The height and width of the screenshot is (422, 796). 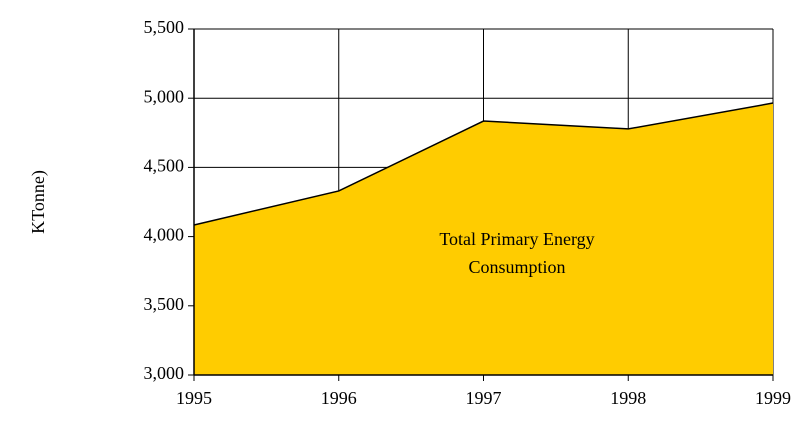 I want to click on annotation: Consumption, so click(x=516, y=267).